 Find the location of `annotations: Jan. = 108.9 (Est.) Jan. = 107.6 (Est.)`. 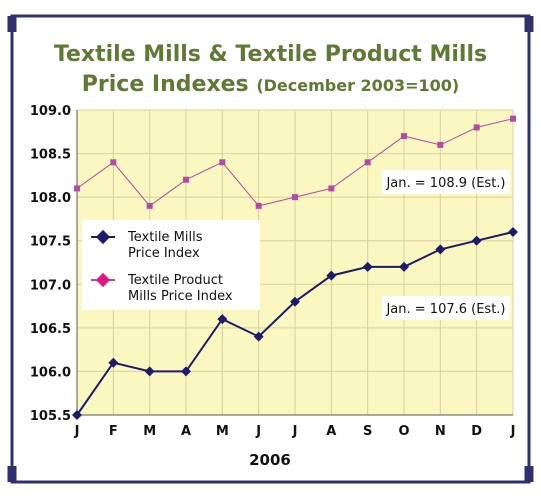

annotations: Jan. = 108.9 (Est.) Jan. = 107.6 (Est.) is located at coordinates (446, 245).